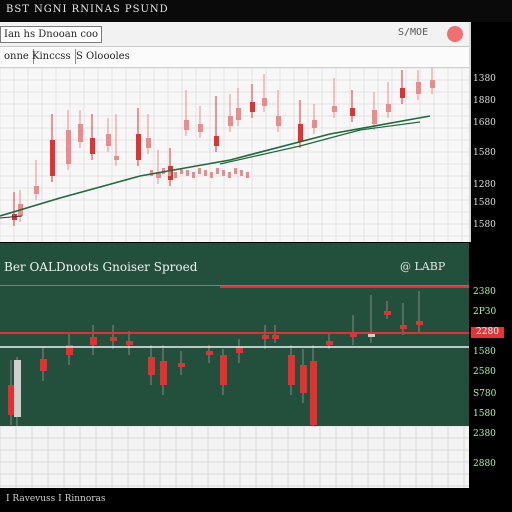 The width and height of the screenshot is (512, 512). Describe the element at coordinates (234, 57) in the screenshot. I see `tab-bar: onne Kinccss S Oloooles` at that location.